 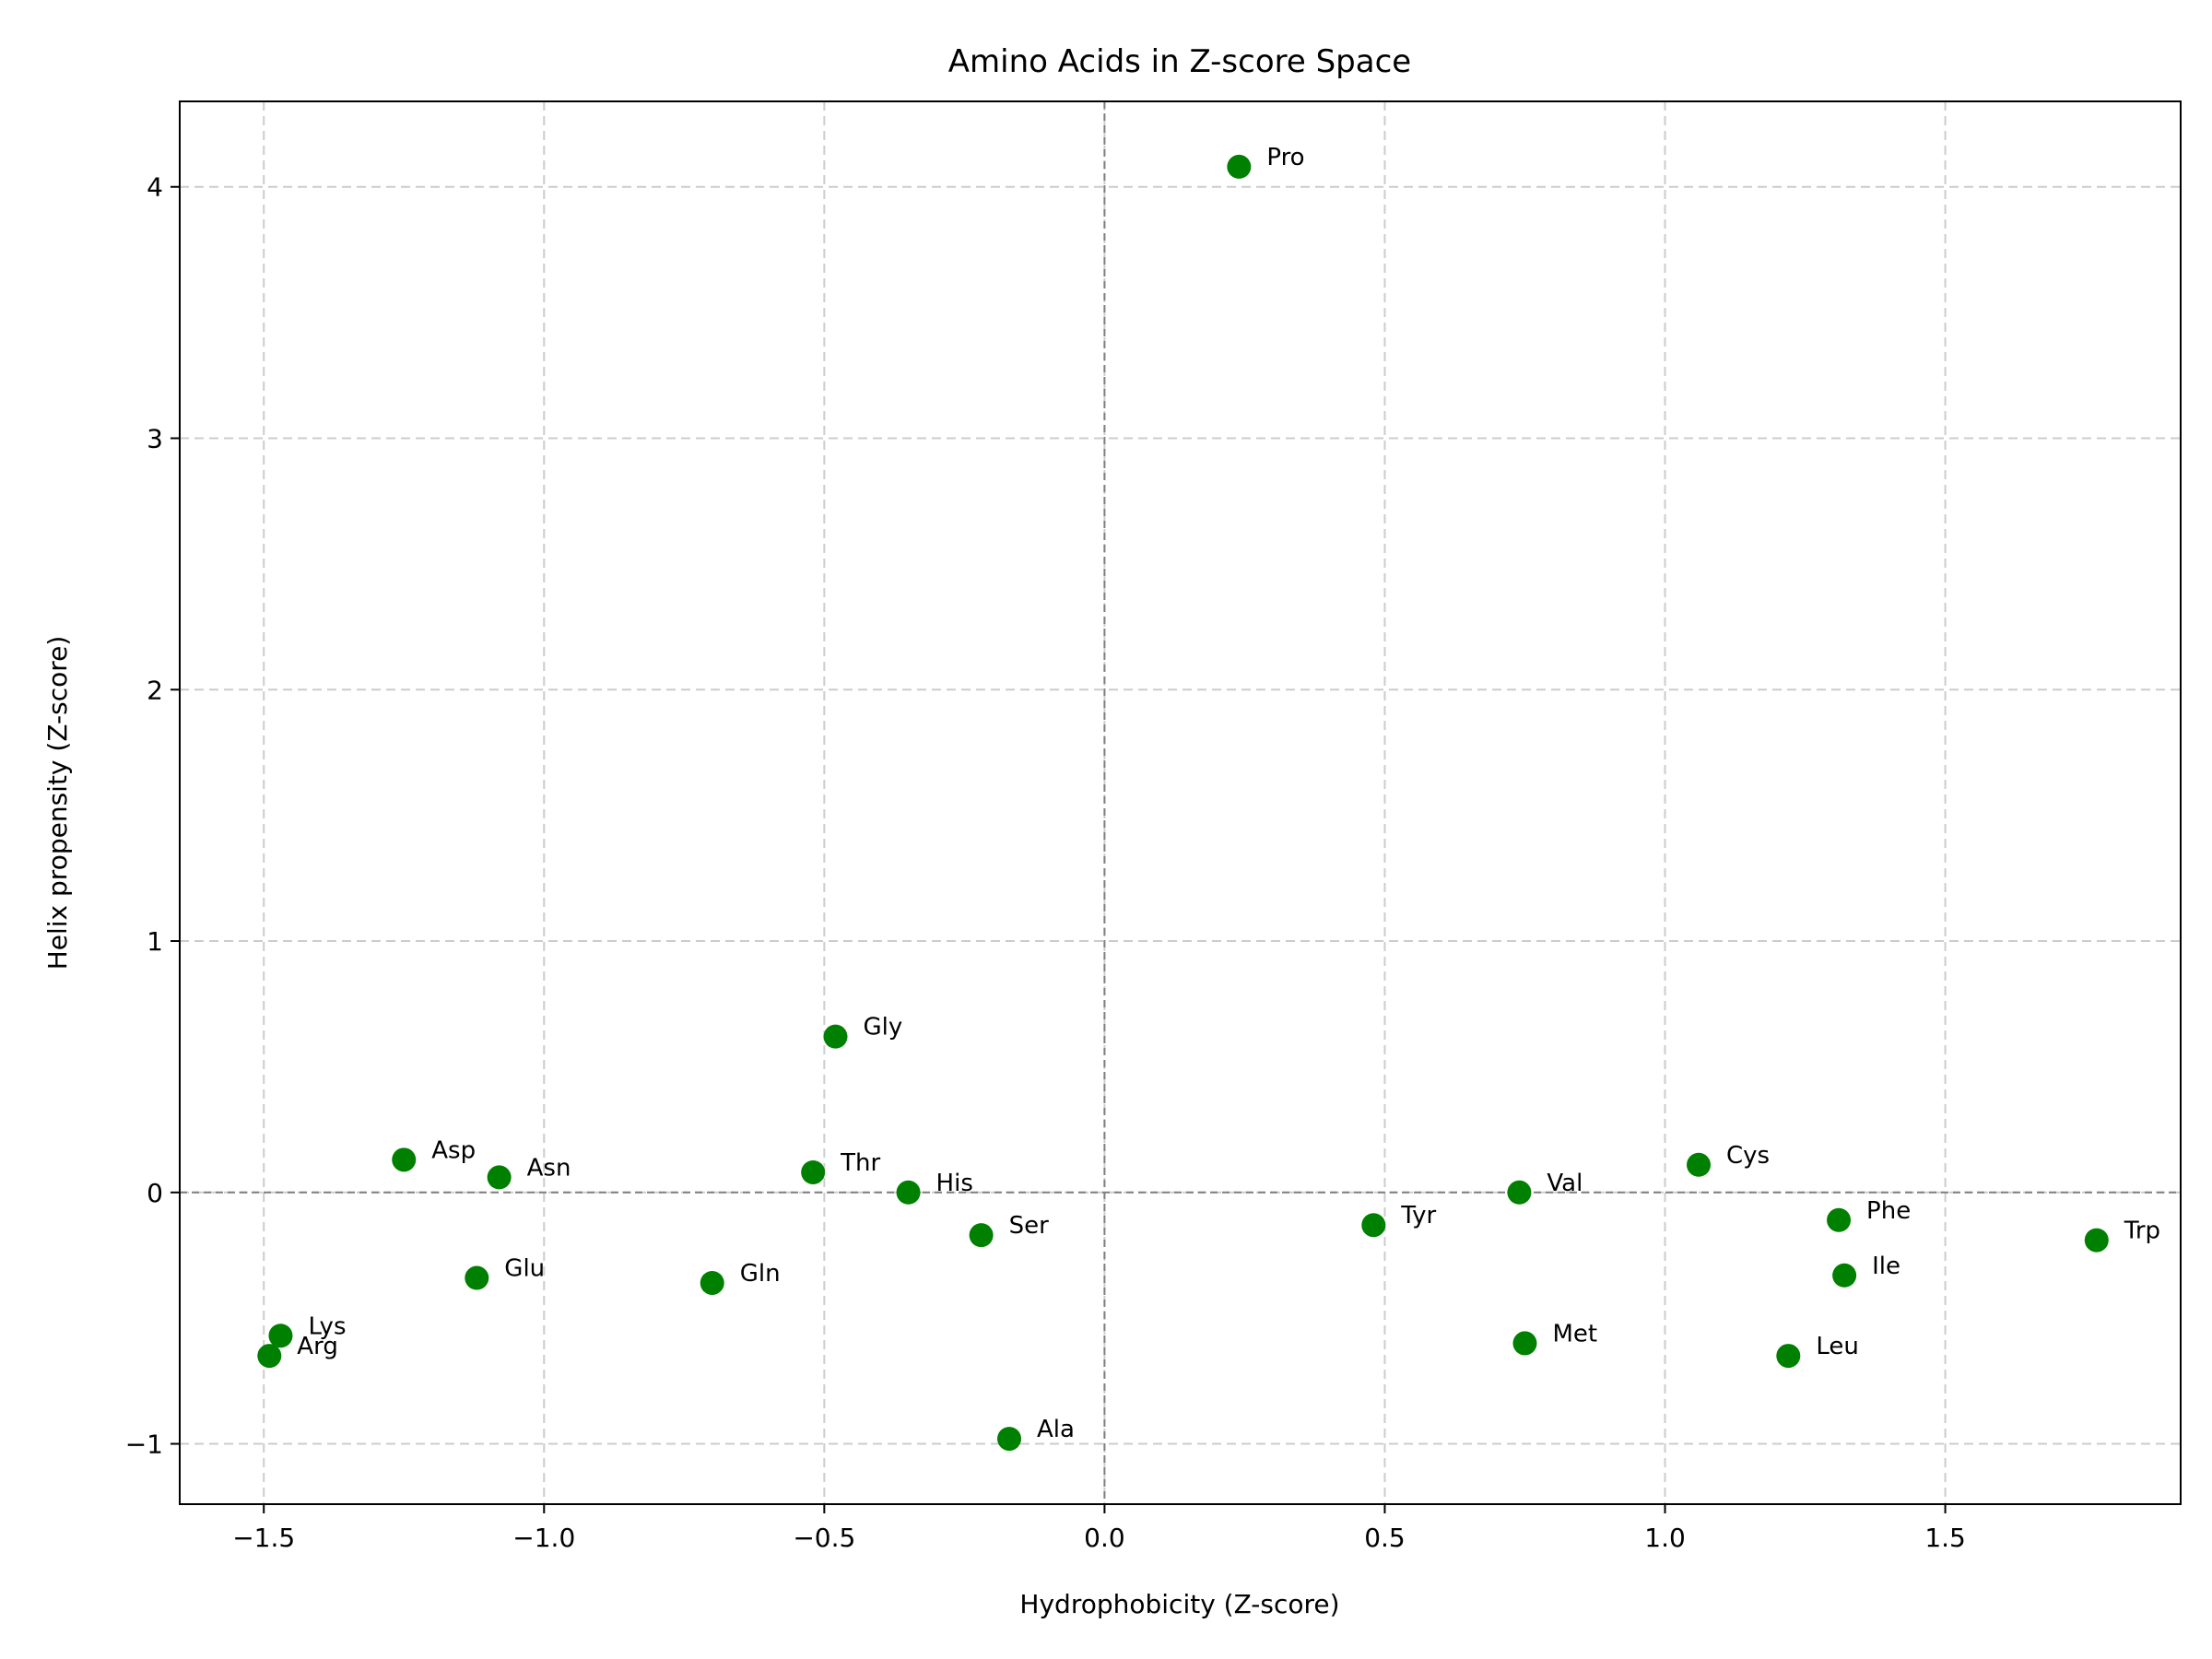 What do you see at coordinates (1665, 1538) in the screenshot?
I see `x-tick-label: 1.0` at bounding box center [1665, 1538].